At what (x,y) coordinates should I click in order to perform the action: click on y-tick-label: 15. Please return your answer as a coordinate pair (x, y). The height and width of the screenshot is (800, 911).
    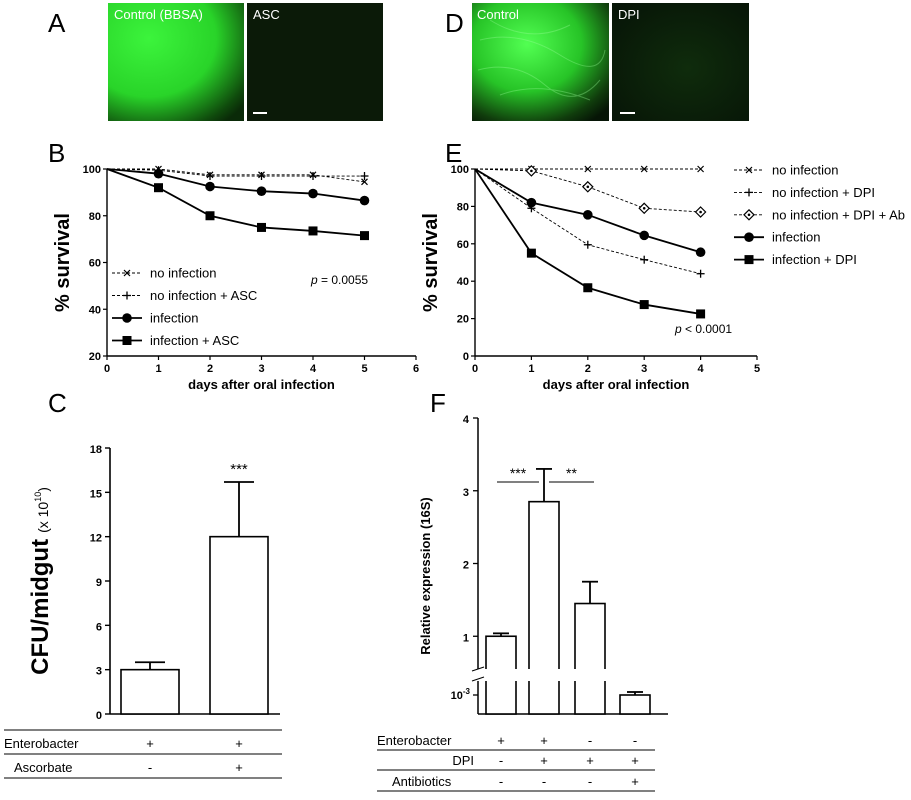
    Looking at the image, I should click on (96, 494).